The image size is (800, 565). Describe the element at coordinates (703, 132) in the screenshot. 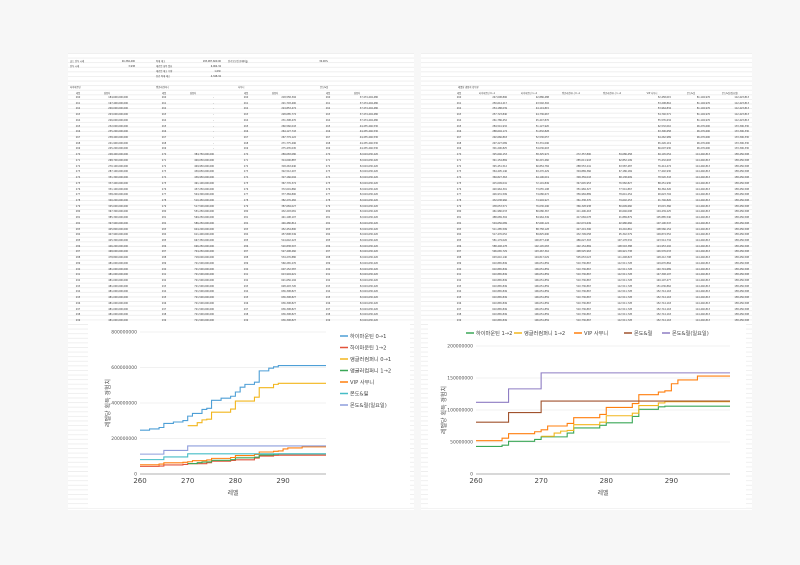

I see `exp-cell: 96,276,600` at that location.